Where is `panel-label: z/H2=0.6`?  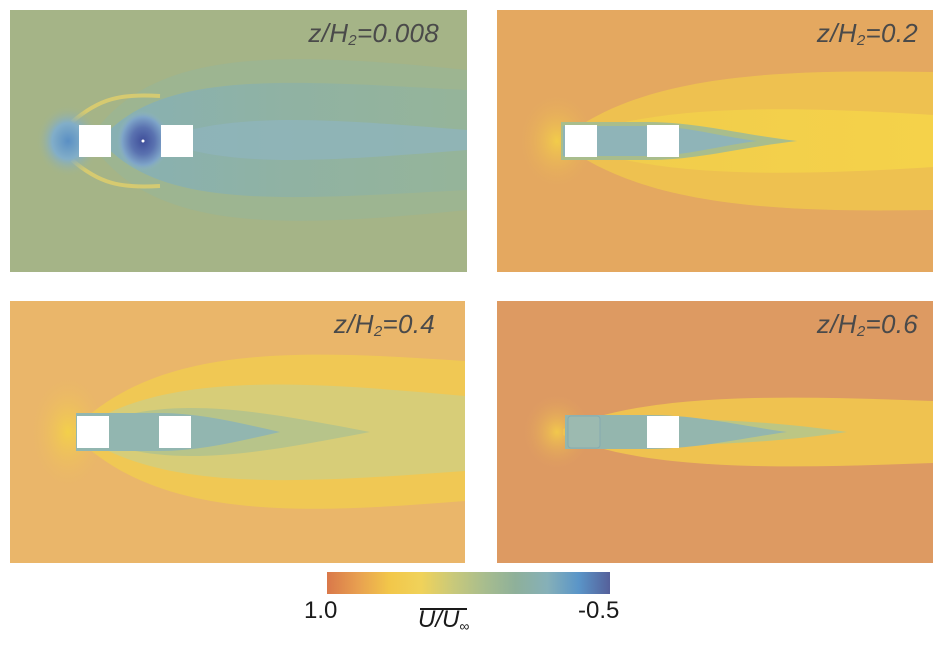 panel-label: z/H2=0.6 is located at coordinates (867, 324).